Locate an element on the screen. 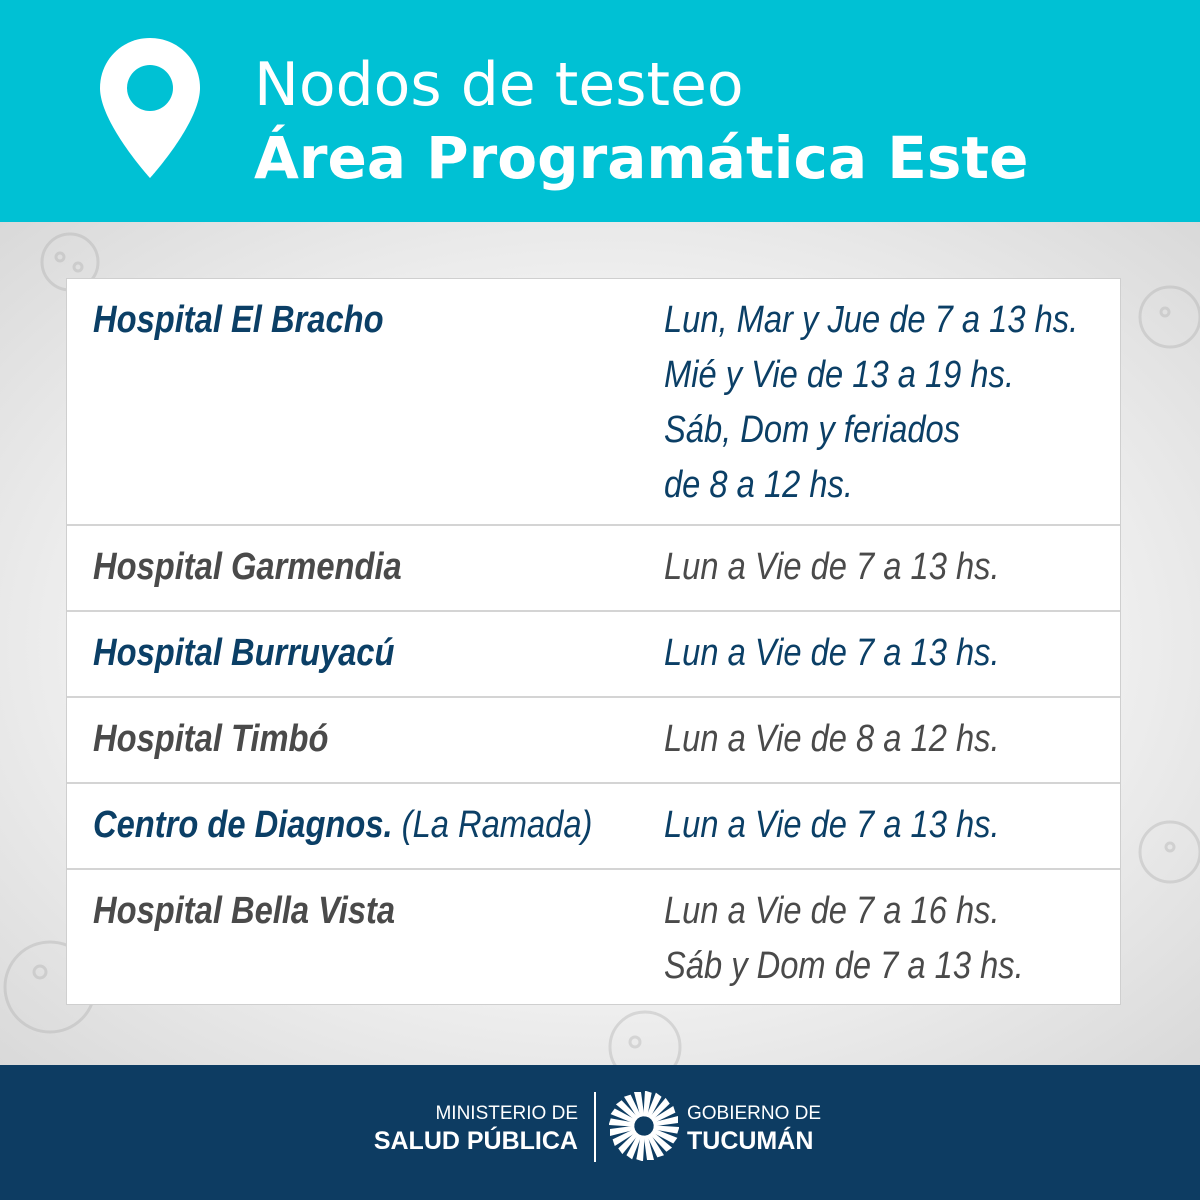 Image resolution: width=1200 pixels, height=1200 pixels. map-pin-icon is located at coordinates (150, 108).